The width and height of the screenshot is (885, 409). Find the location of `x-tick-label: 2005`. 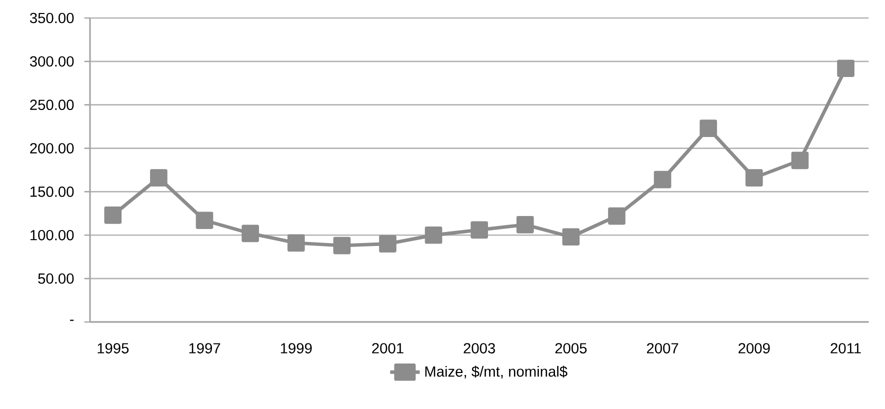

x-tick-label: 2005 is located at coordinates (571, 348).